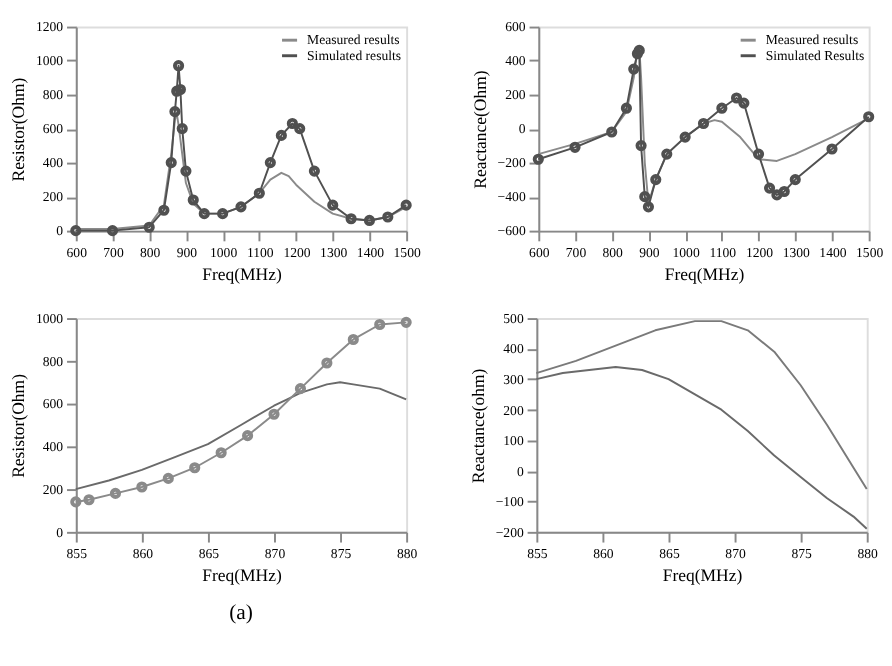 This screenshot has height=666, width=892. Describe the element at coordinates (478, 426) in the screenshot. I see `y-axis-title: Reactance(ohm)` at that location.